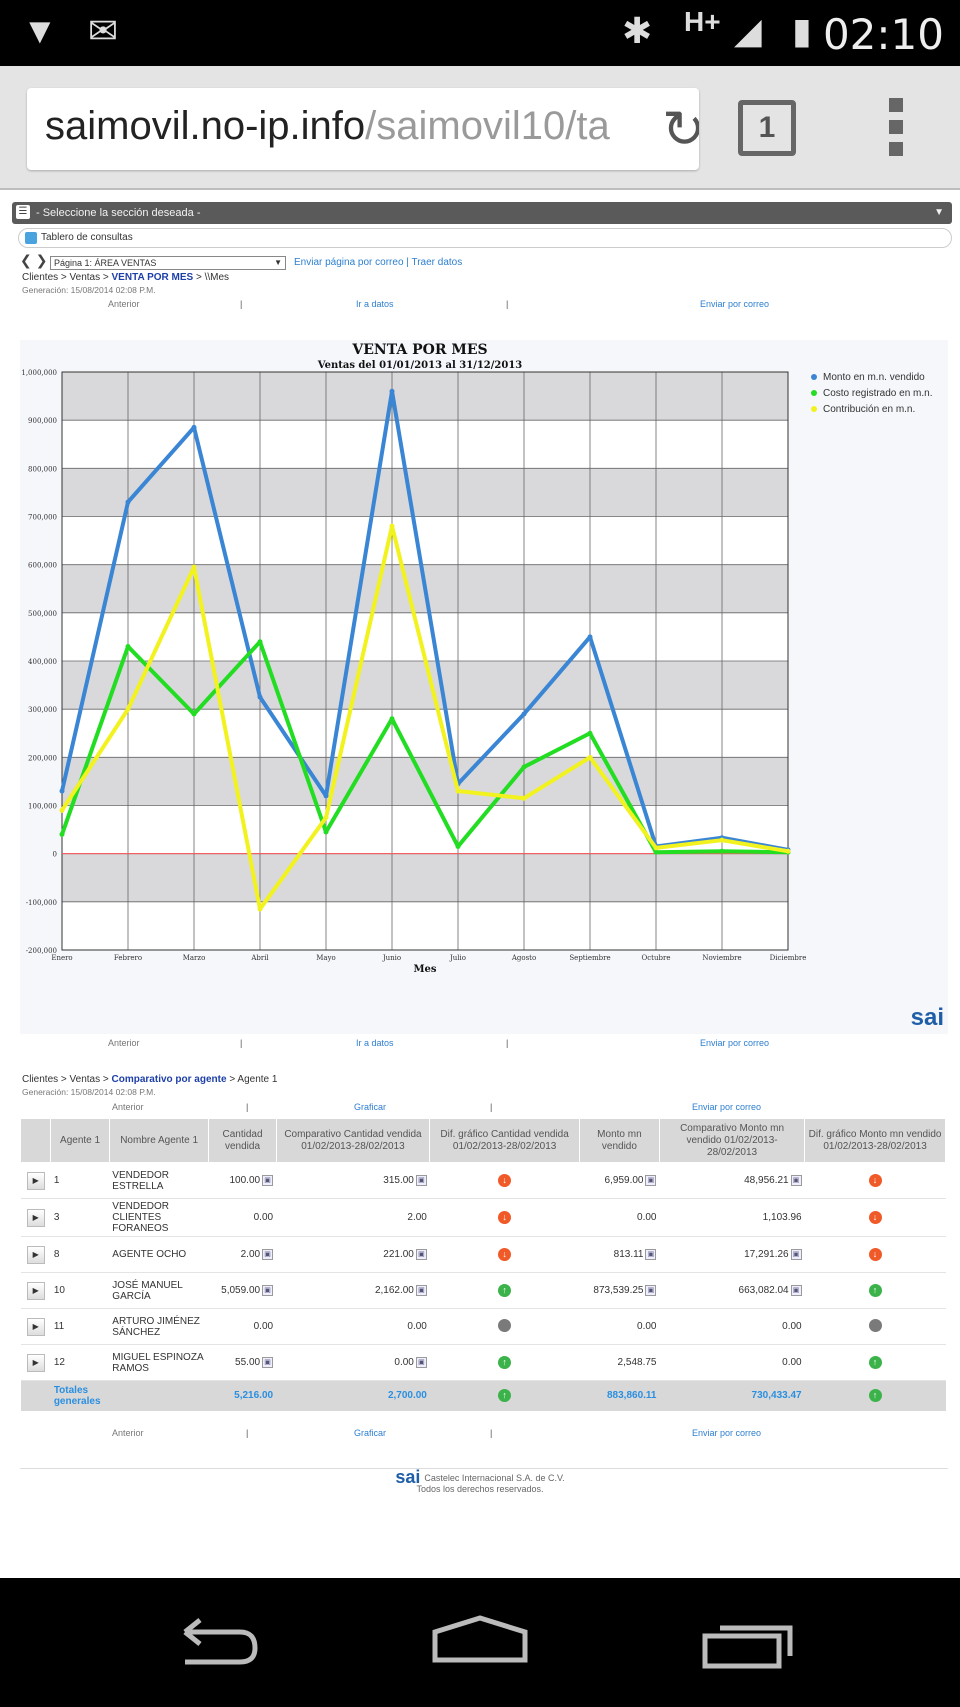 The height and width of the screenshot is (1707, 960). What do you see at coordinates (363, 129) in the screenshot?
I see `address-bar: saimovil.no-ip.info/saimovil10/ta ↻` at bounding box center [363, 129].